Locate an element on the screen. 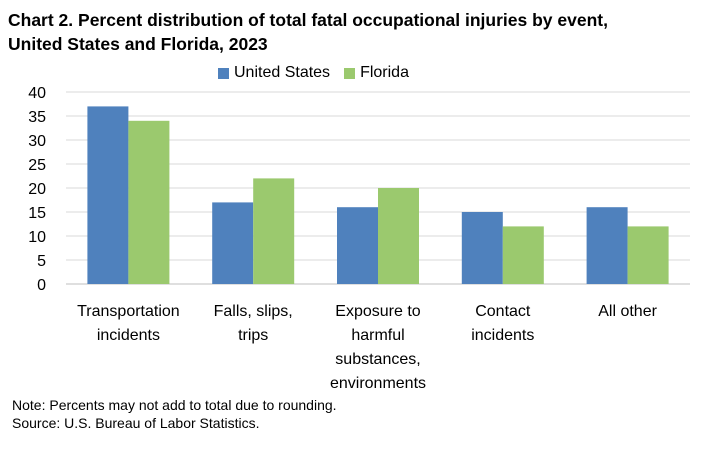 The image size is (709, 449). y-axis: 0 5 10 15 20 25 30 35 40 is located at coordinates (37, 189).